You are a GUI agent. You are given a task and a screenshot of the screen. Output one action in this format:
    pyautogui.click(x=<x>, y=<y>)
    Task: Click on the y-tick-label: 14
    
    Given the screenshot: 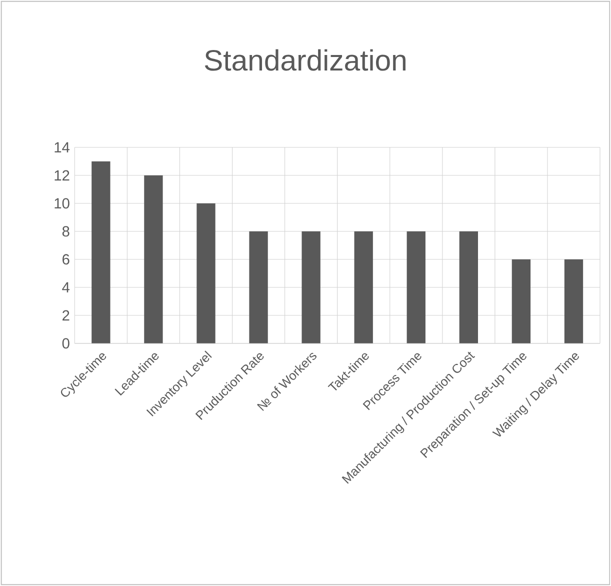 What is the action you would take?
    pyautogui.click(x=62, y=147)
    